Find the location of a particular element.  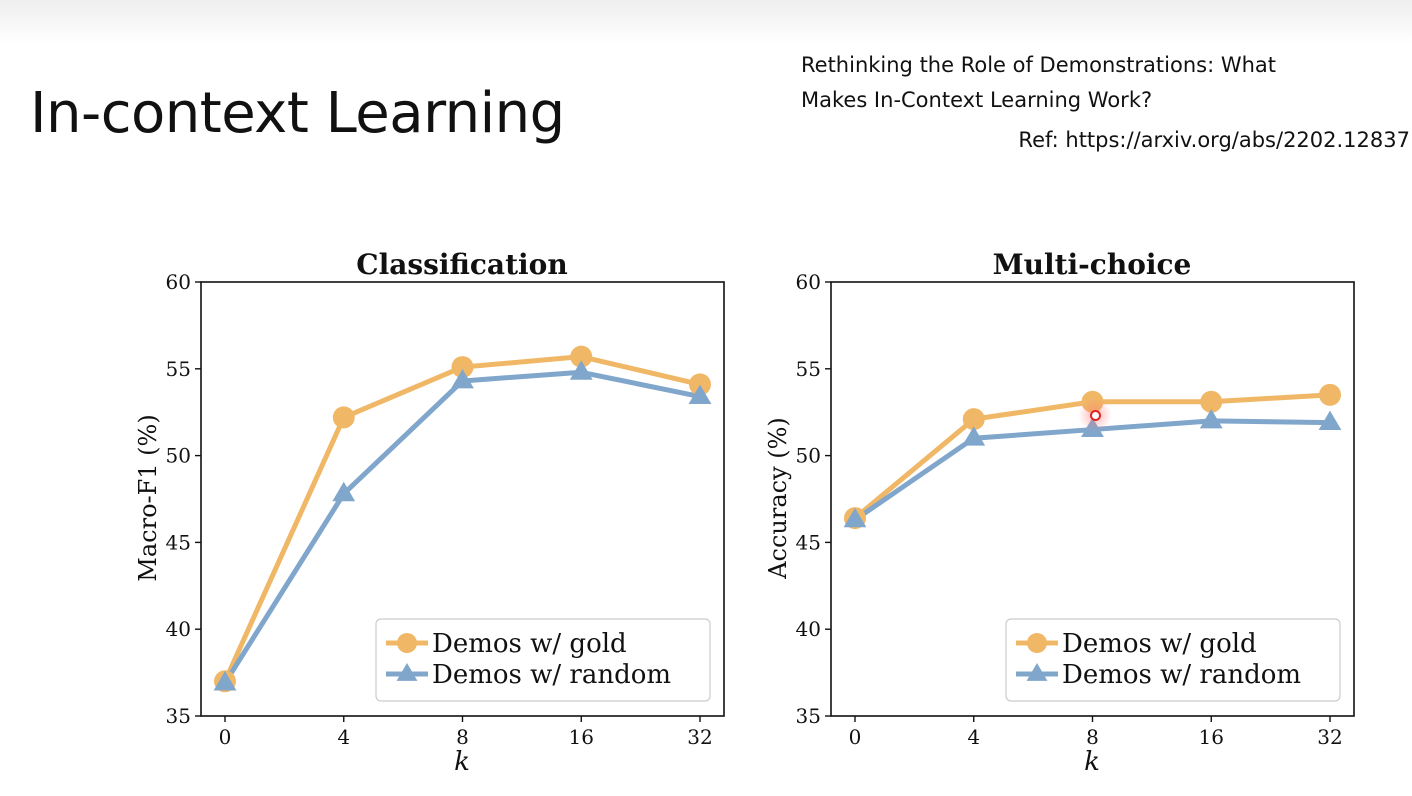

y-axis-label: Accuracy (%) is located at coordinates (778, 498).